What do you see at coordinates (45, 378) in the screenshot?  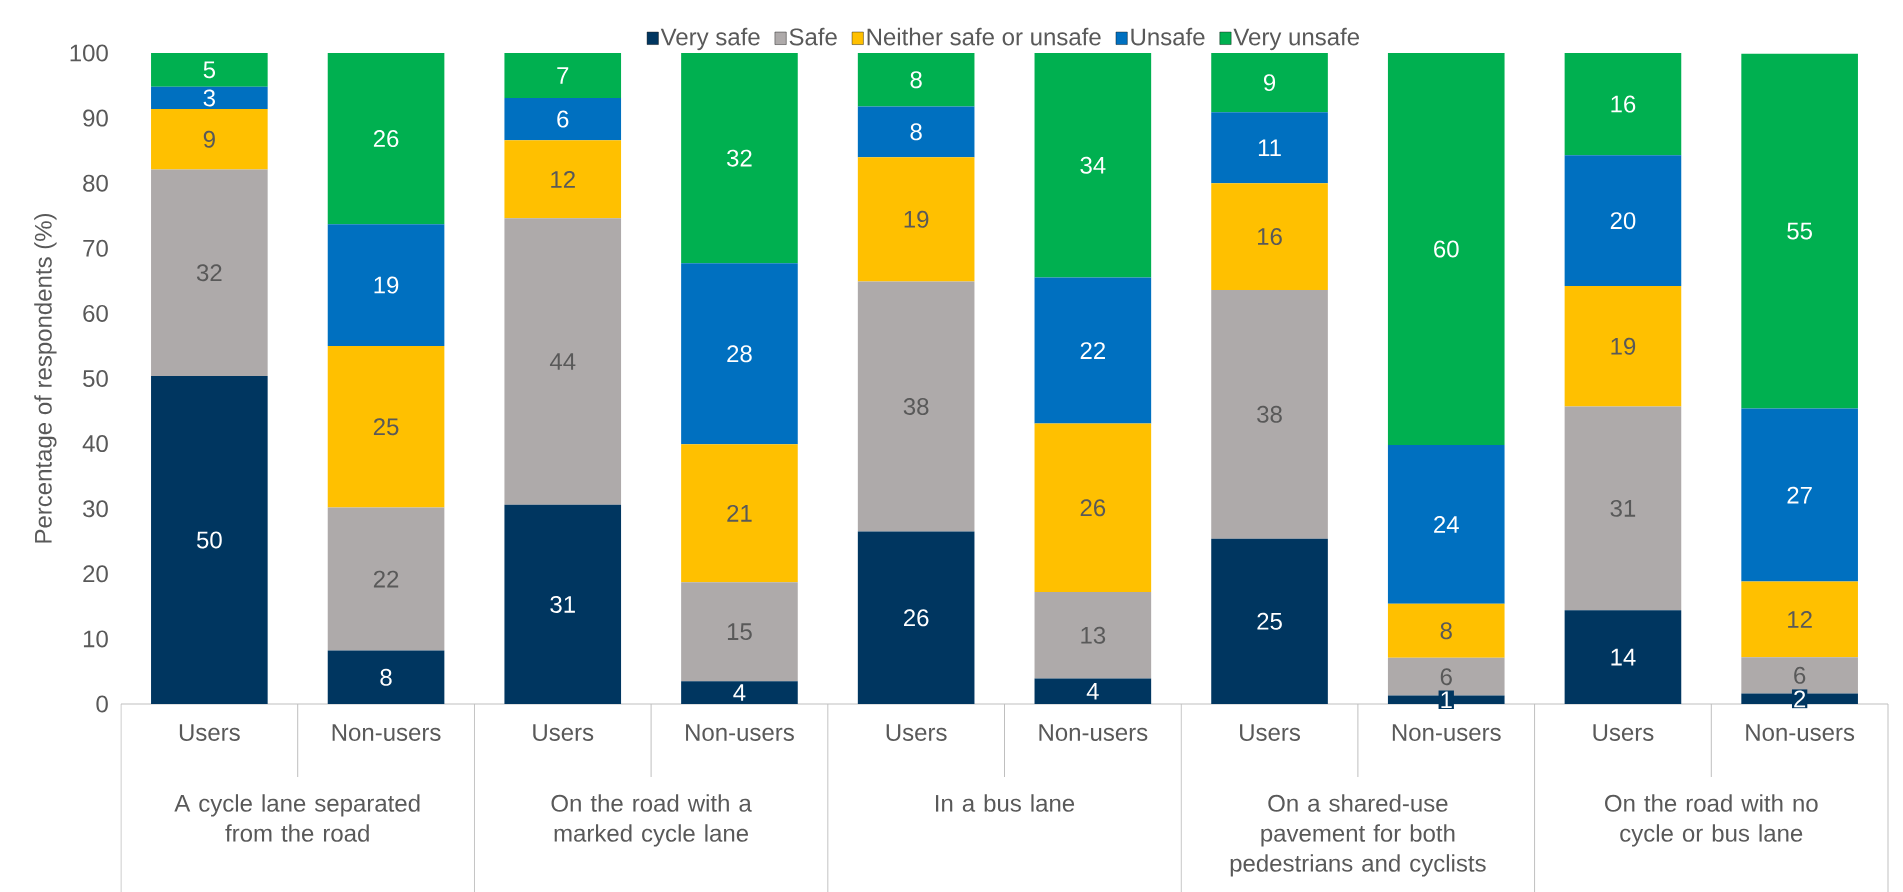 I see `y-axis-title: Percentage of respondents (%)` at bounding box center [45, 378].